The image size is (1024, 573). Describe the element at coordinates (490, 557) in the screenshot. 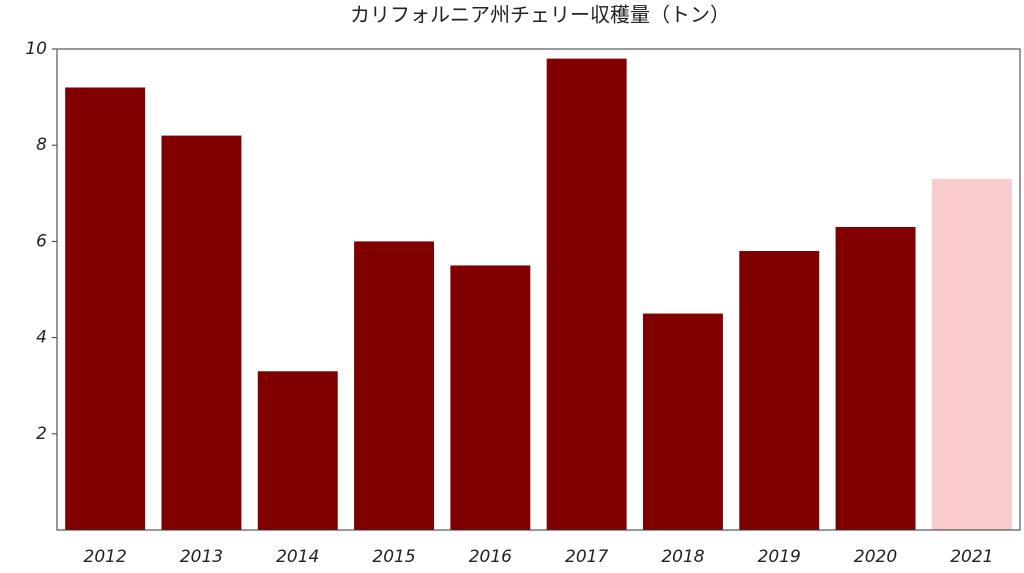

I see `x-tick-label: 2016` at that location.